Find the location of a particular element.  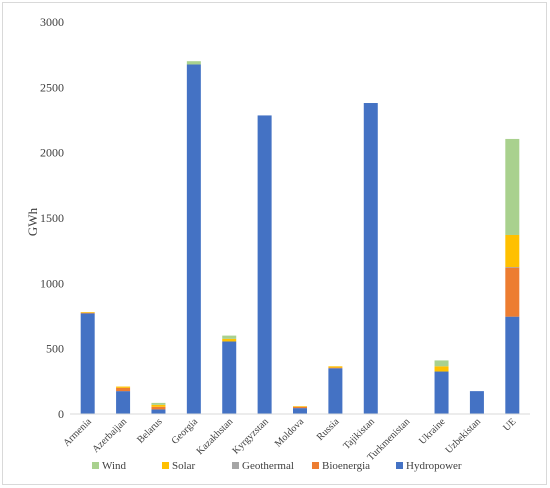

legend-label: Geothermal is located at coordinates (268, 466).